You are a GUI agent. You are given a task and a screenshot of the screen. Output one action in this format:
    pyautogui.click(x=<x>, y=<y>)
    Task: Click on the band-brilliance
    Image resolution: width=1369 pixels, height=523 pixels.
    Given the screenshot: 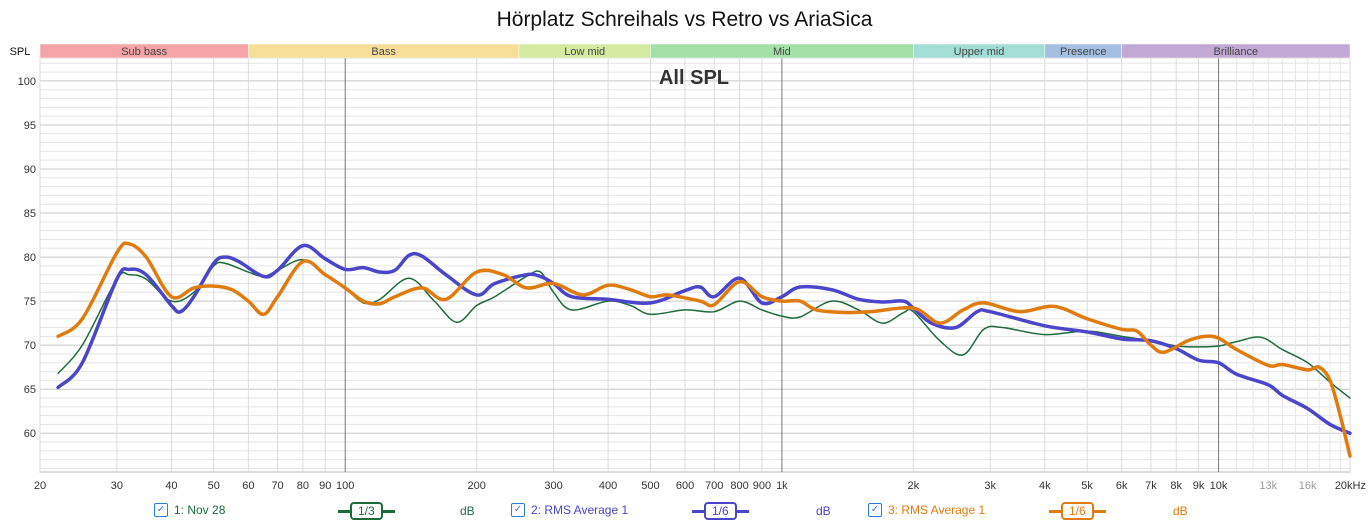 What is the action you would take?
    pyautogui.click(x=1236, y=51)
    